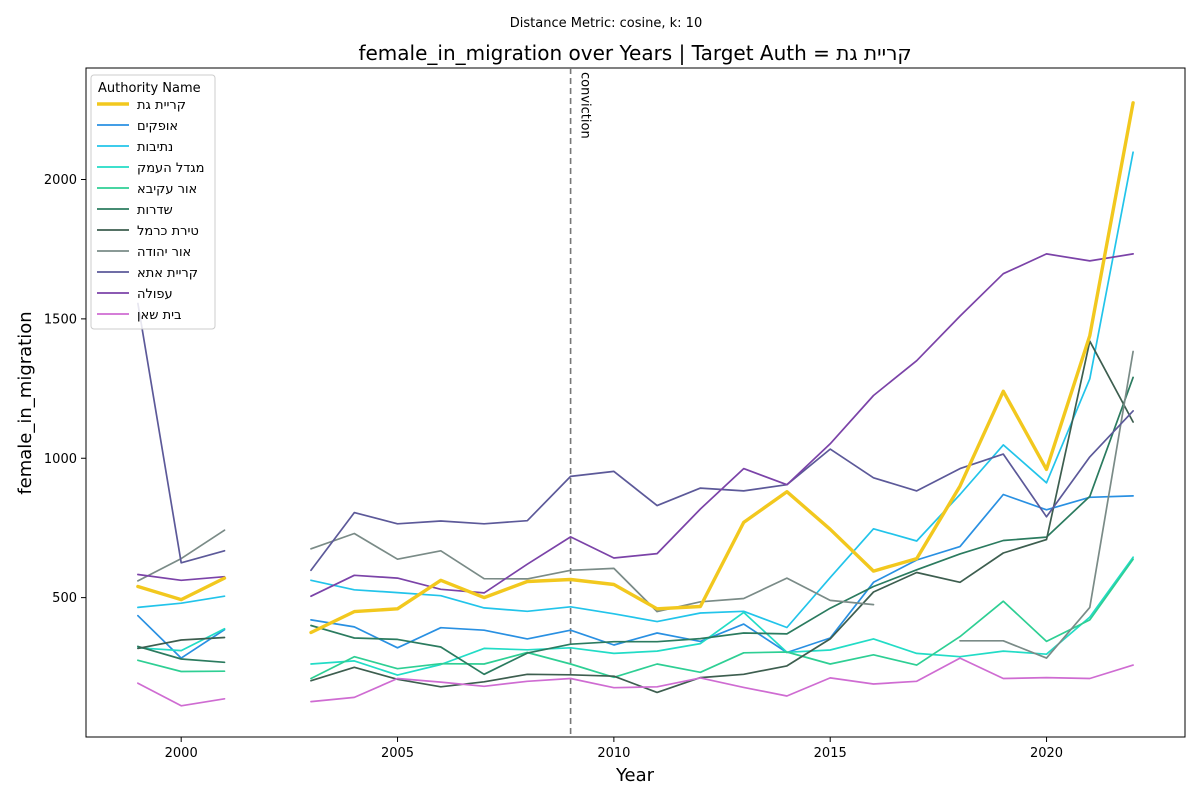  I want to click on annotation-layer: conviction, so click(581, 402).